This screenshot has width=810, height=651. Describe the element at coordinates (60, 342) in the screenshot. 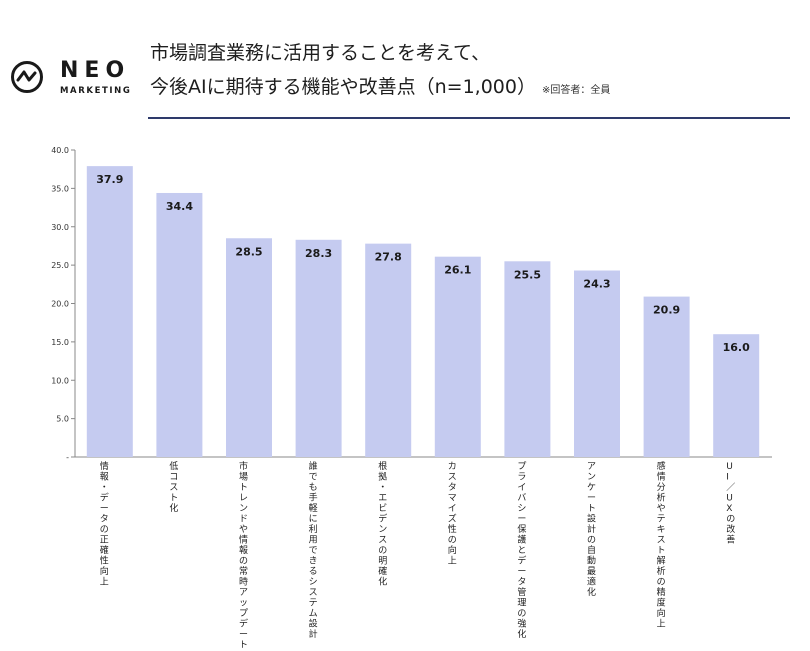

I see `y-tick-label: 15.0` at that location.